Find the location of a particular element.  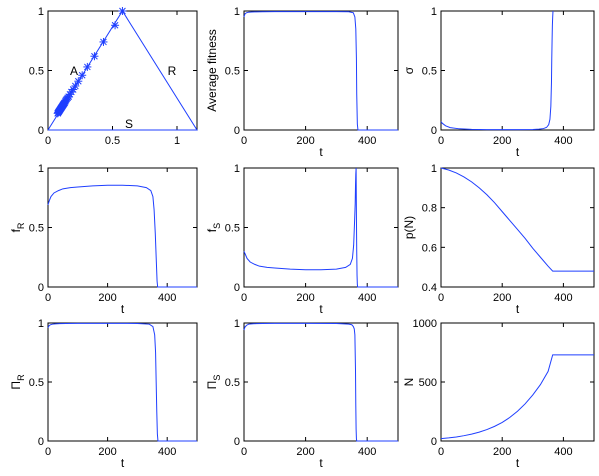

subplot-8: 0 200 400 0 0.5 1 t ΠS is located at coordinates (302, 394).